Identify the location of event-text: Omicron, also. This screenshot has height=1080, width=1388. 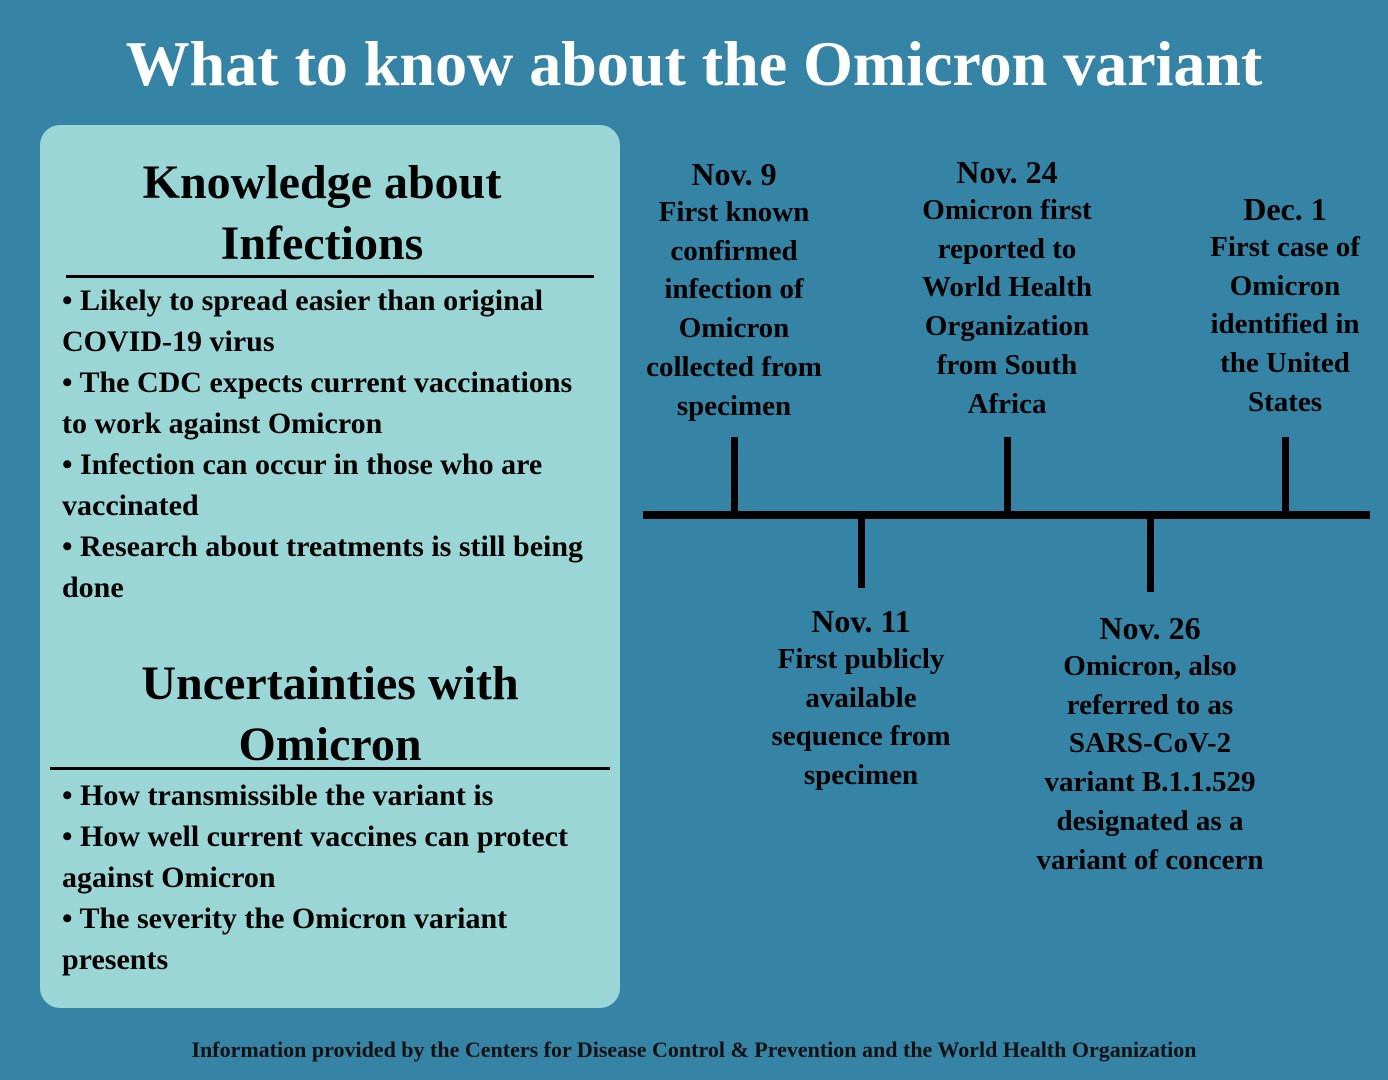
(1150, 666).